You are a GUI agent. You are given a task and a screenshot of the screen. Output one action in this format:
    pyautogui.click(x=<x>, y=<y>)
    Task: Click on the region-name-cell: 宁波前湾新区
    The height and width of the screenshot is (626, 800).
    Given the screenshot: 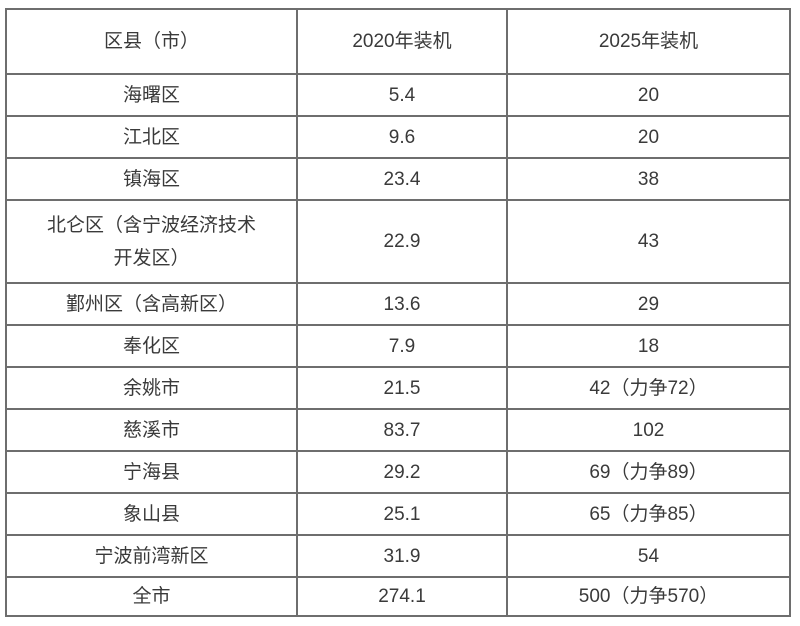 What is the action you would take?
    pyautogui.click(x=151, y=556)
    